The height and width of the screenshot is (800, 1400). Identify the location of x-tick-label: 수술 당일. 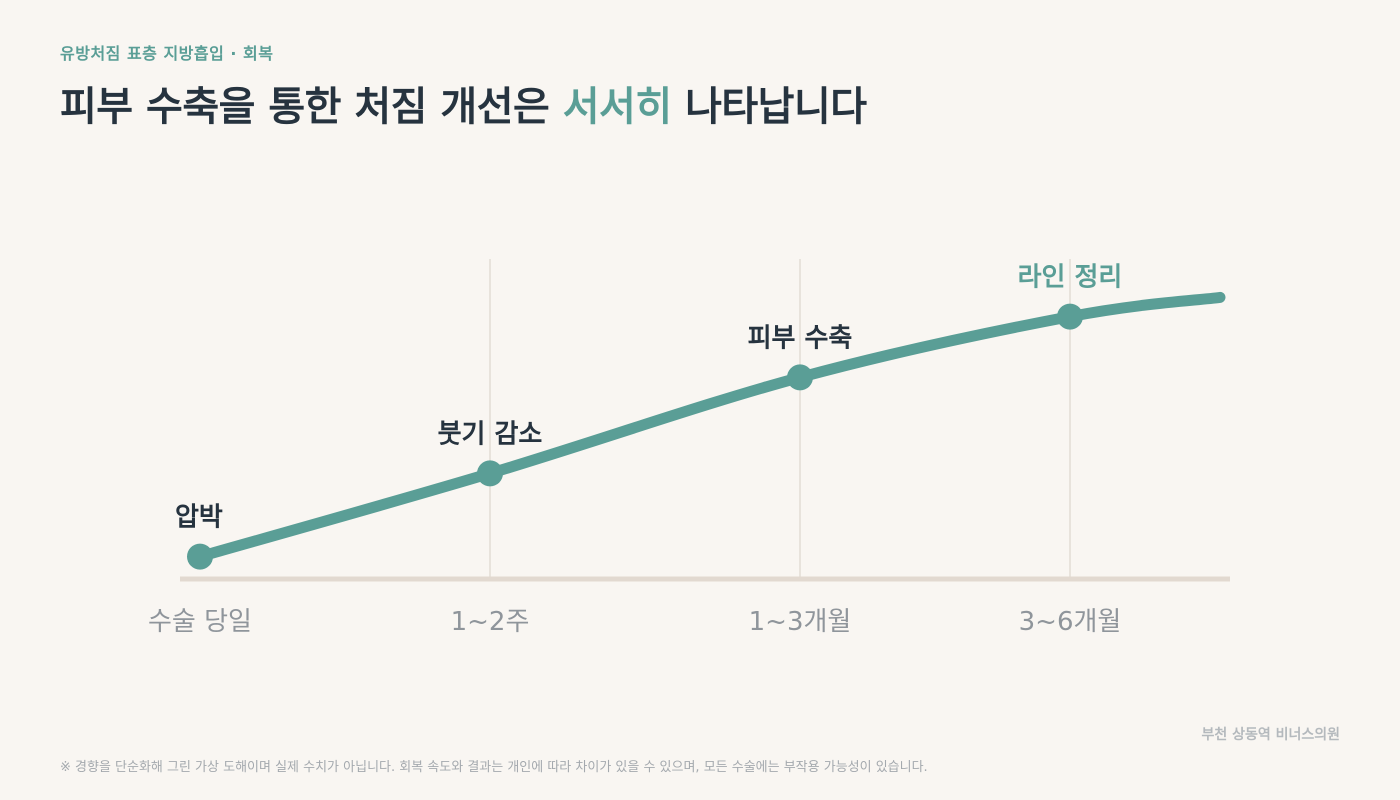
(200, 622).